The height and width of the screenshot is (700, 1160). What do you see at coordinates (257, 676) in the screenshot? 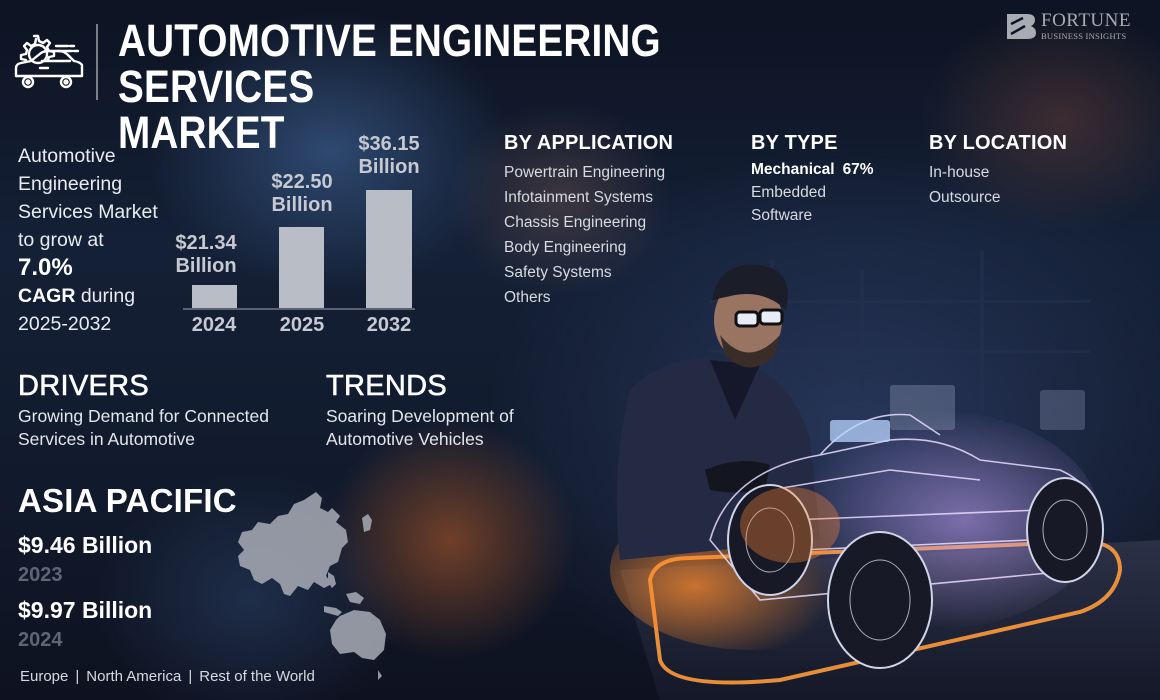
I see `region-rest-of-world: Rest of the World` at bounding box center [257, 676].